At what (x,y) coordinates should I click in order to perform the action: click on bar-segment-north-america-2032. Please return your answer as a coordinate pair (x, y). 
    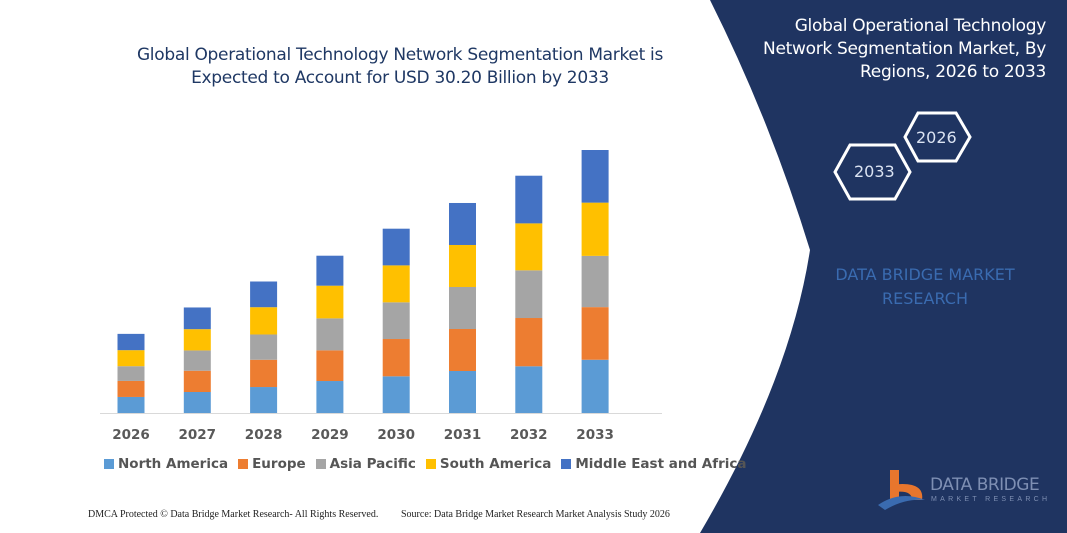
    Looking at the image, I should click on (529, 389).